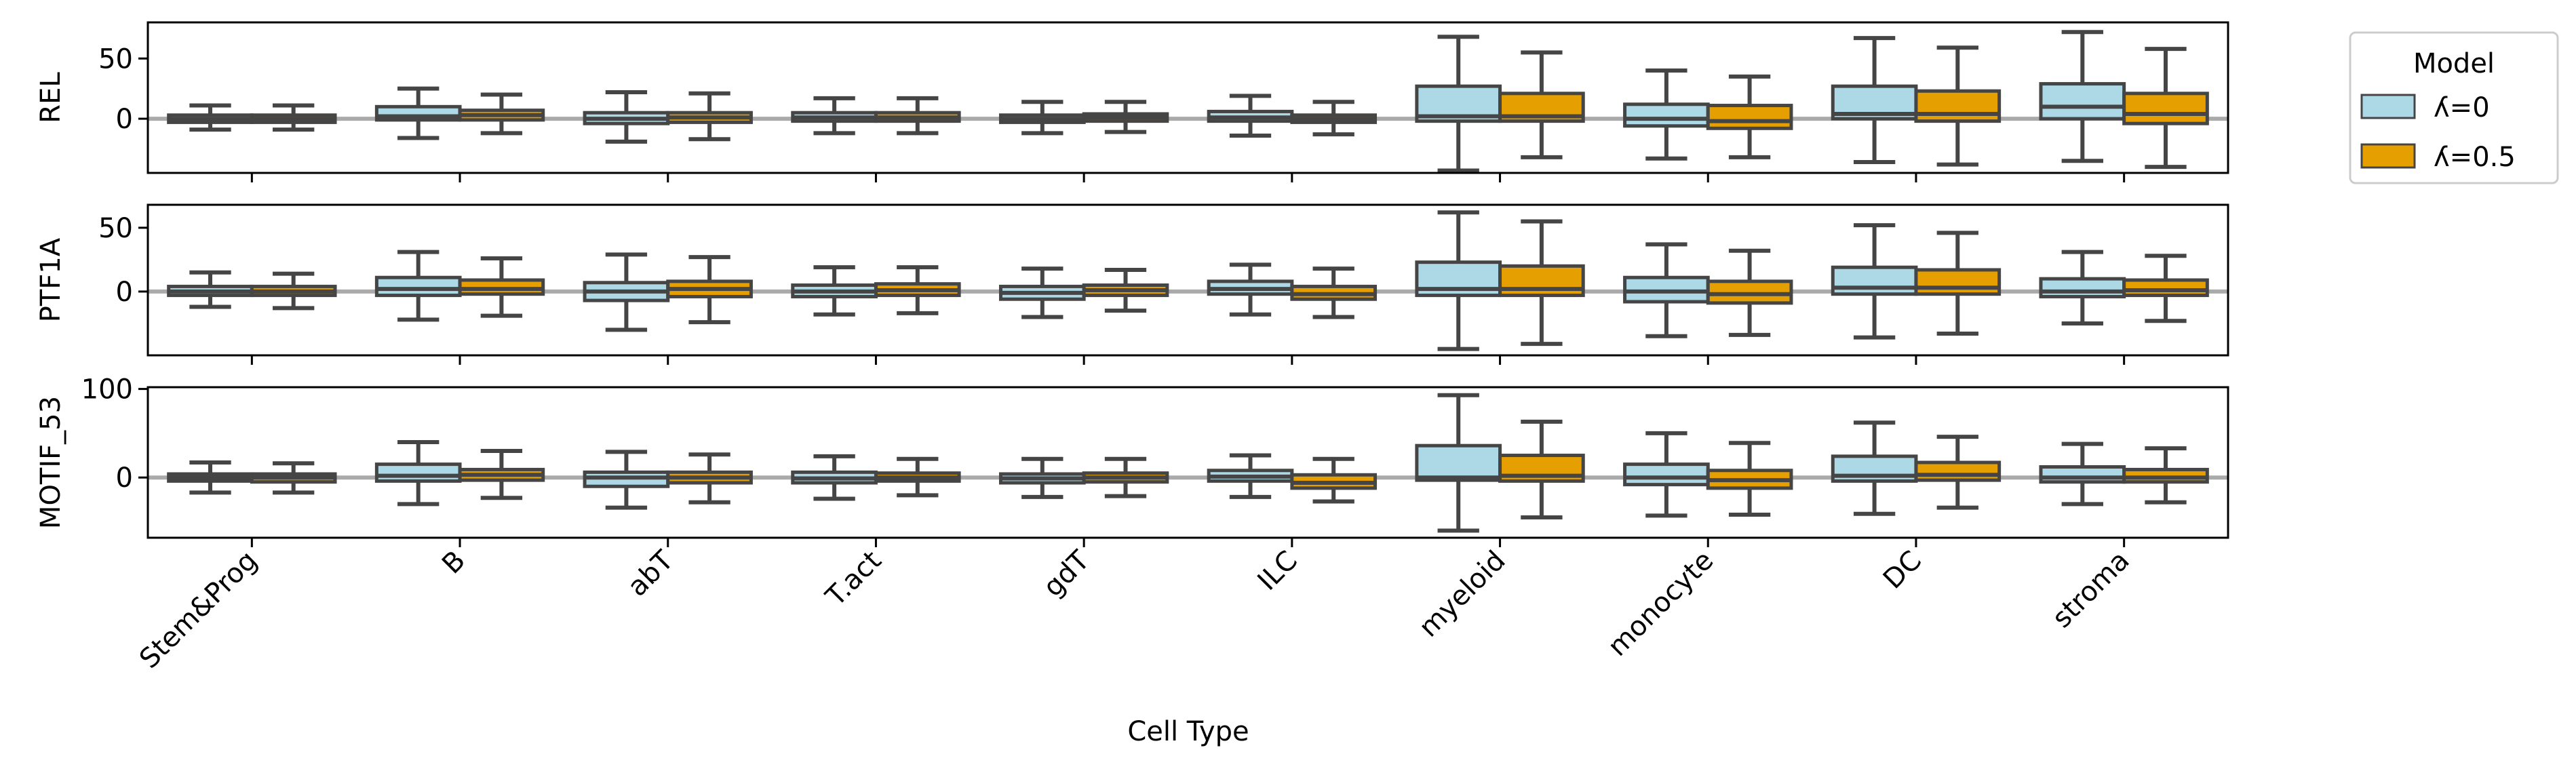 Image resolution: width=2576 pixels, height=771 pixels. Describe the element at coordinates (107, 390) in the screenshot. I see `y-tick-label: 100` at that location.